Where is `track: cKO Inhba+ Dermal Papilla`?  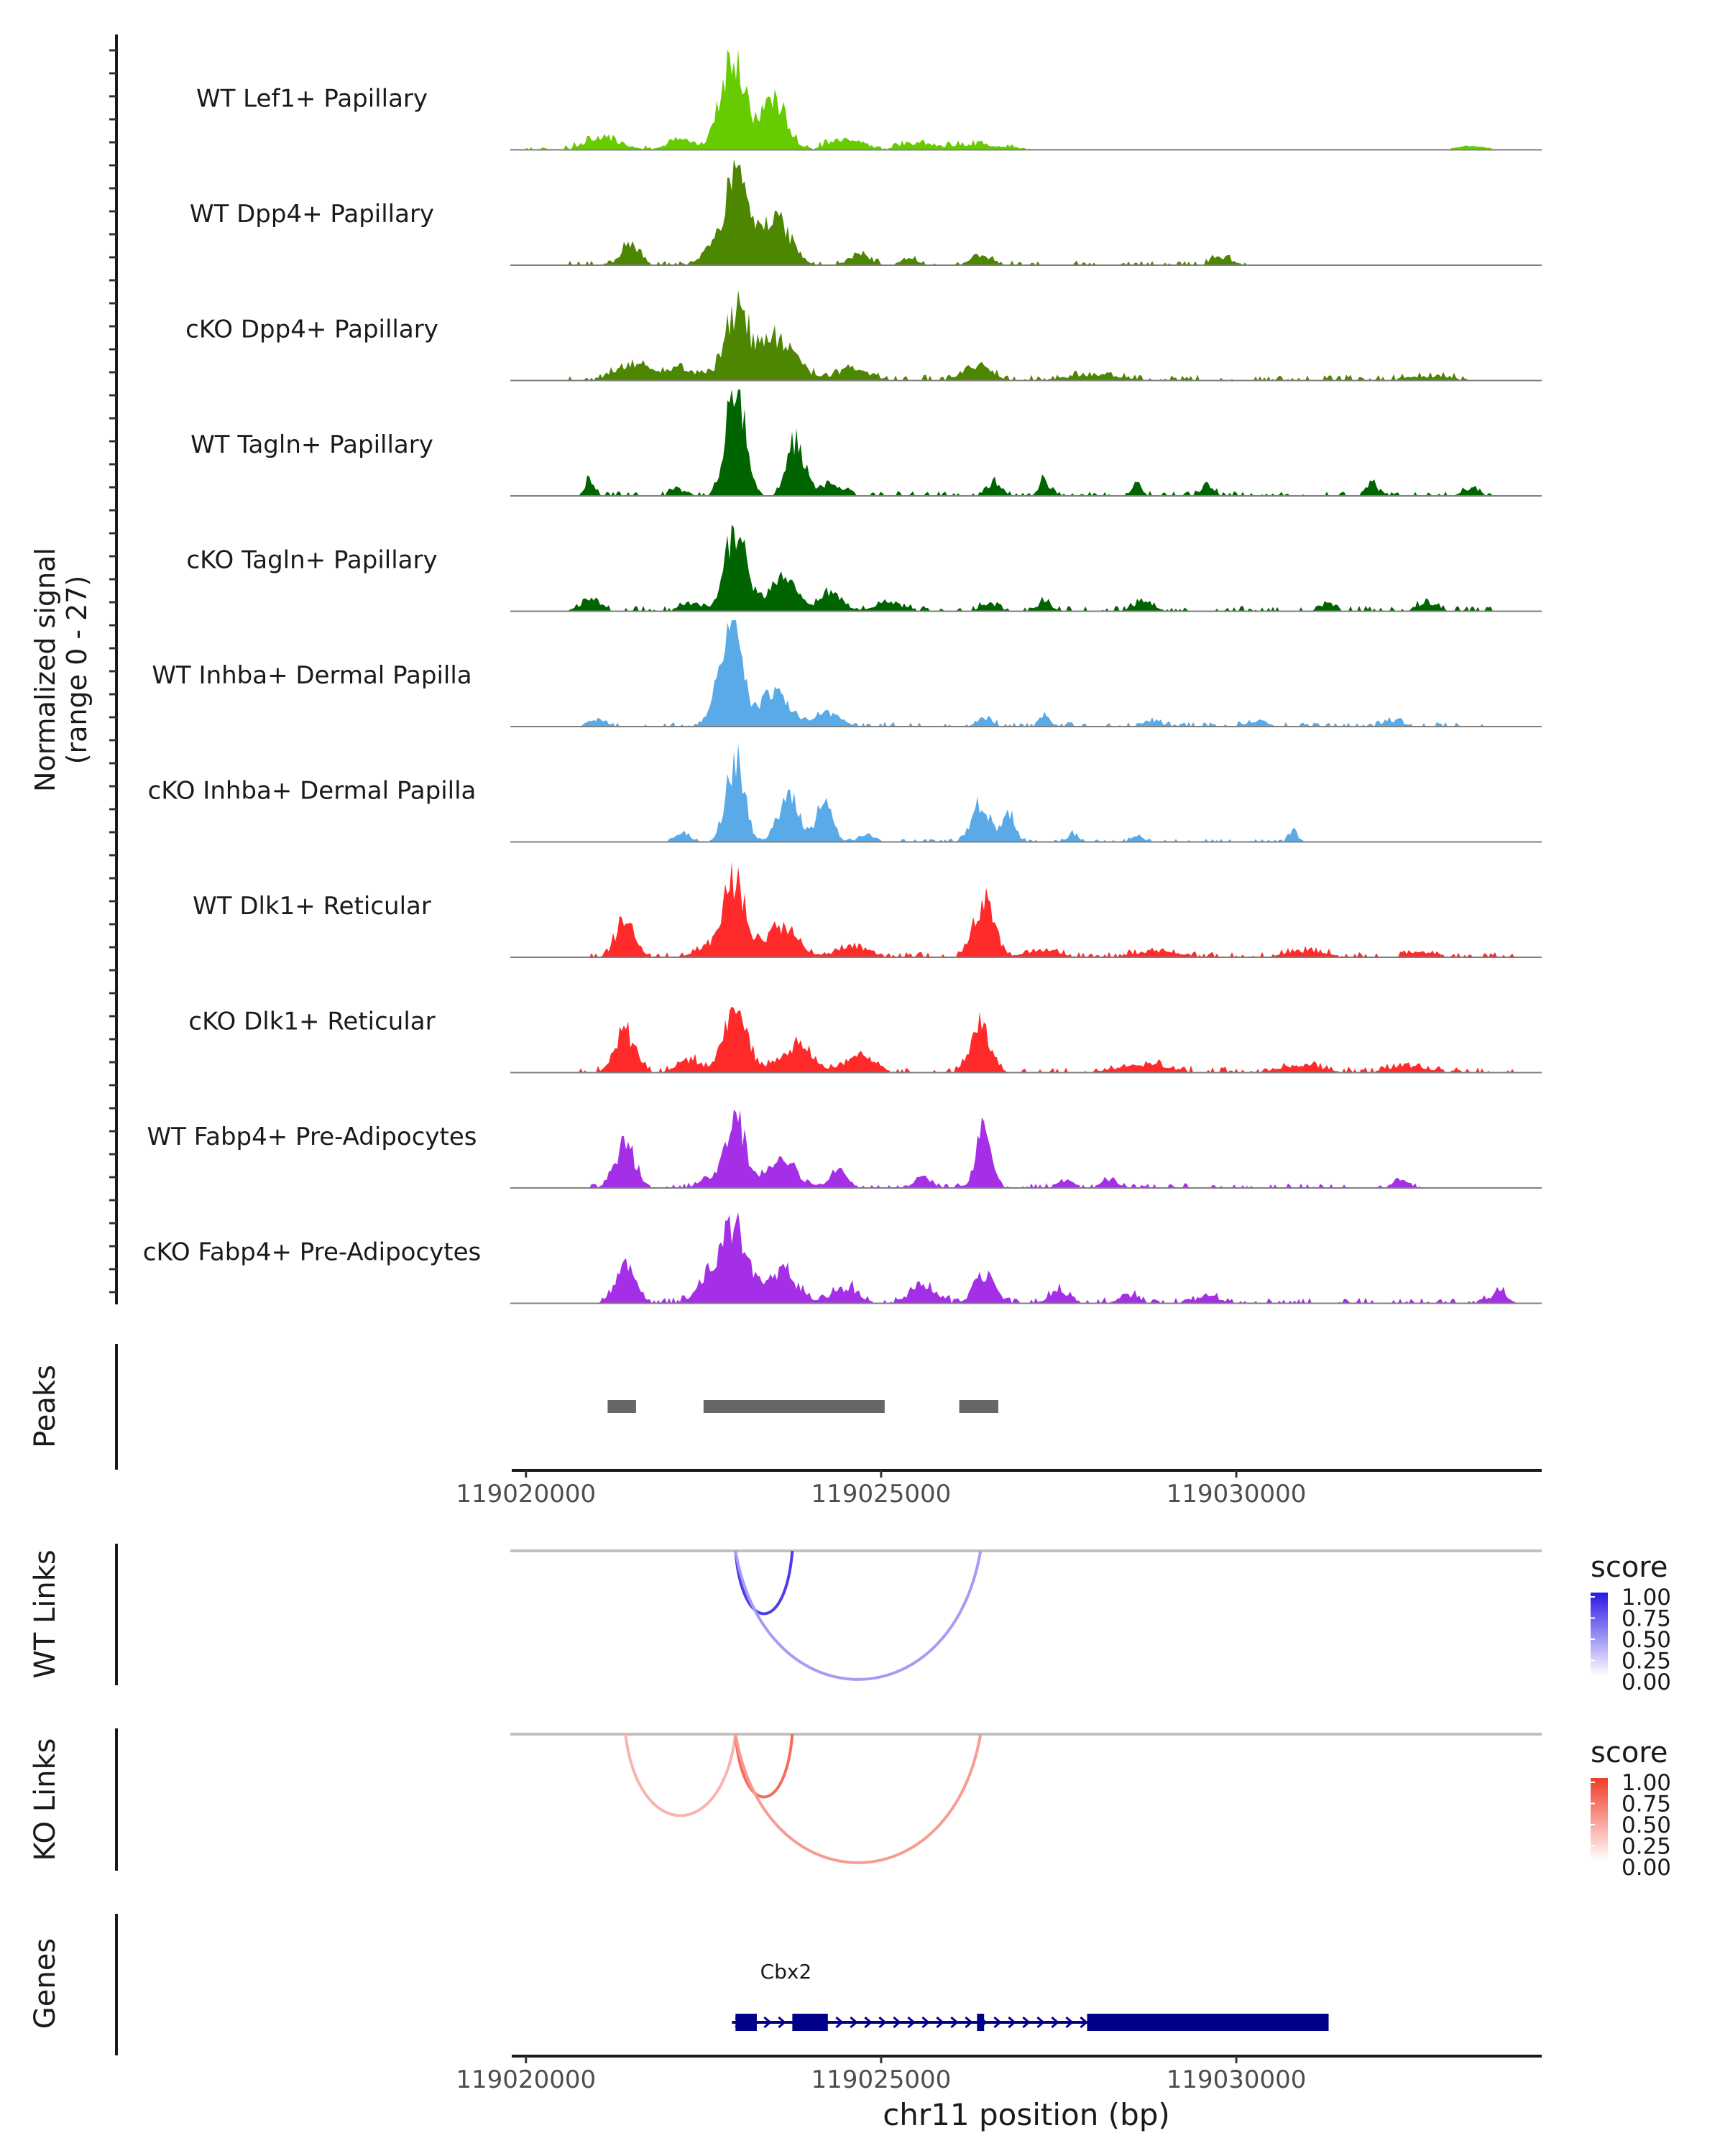
track: cKO Inhba+ Dermal Papilla is located at coordinates (845, 793).